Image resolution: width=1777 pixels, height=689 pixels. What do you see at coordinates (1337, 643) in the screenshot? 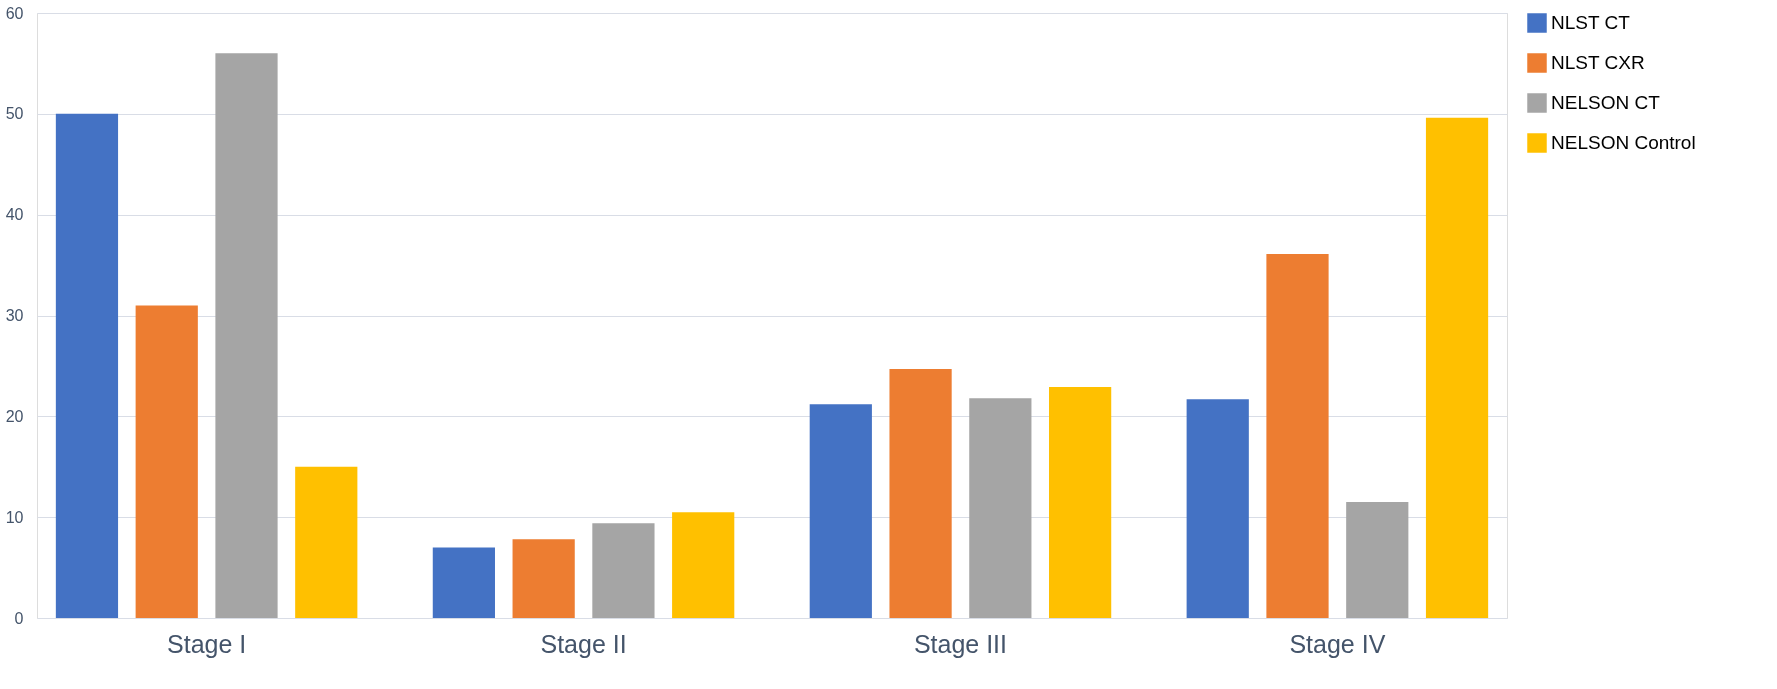
I see `x-tick-label: Stage IV` at bounding box center [1337, 643].